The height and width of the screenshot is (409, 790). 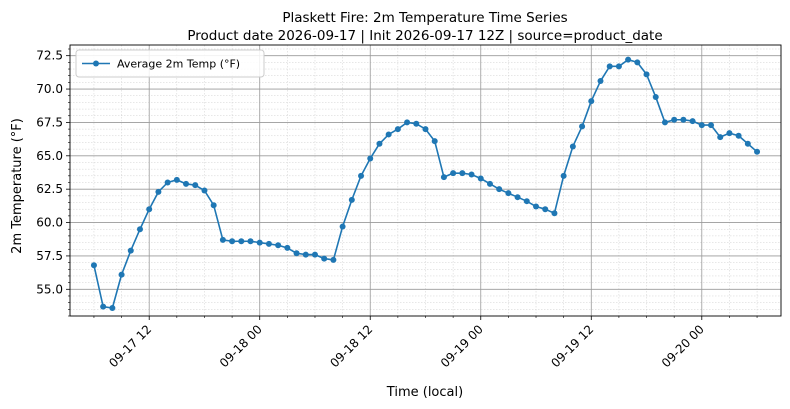 What do you see at coordinates (130, 346) in the screenshot?
I see `x-tick-label: 09-17 12` at bounding box center [130, 346].